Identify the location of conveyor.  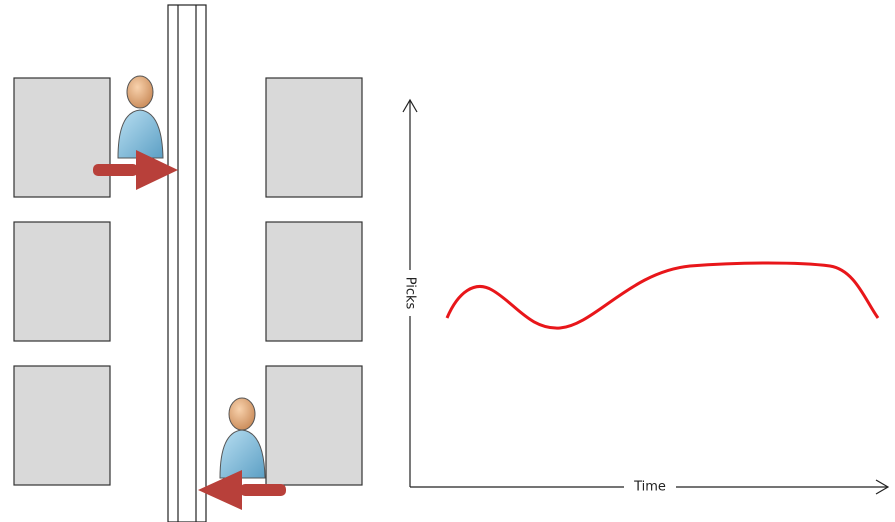
(187, 263).